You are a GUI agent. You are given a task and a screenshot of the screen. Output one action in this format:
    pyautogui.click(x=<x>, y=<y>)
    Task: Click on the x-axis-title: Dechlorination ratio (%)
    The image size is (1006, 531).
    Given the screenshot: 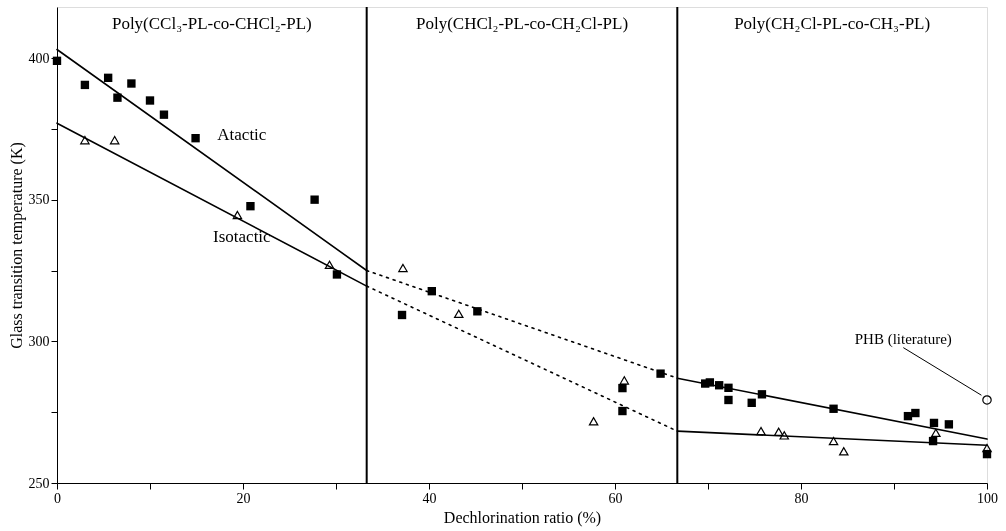 What is the action you would take?
    pyautogui.click(x=522, y=517)
    